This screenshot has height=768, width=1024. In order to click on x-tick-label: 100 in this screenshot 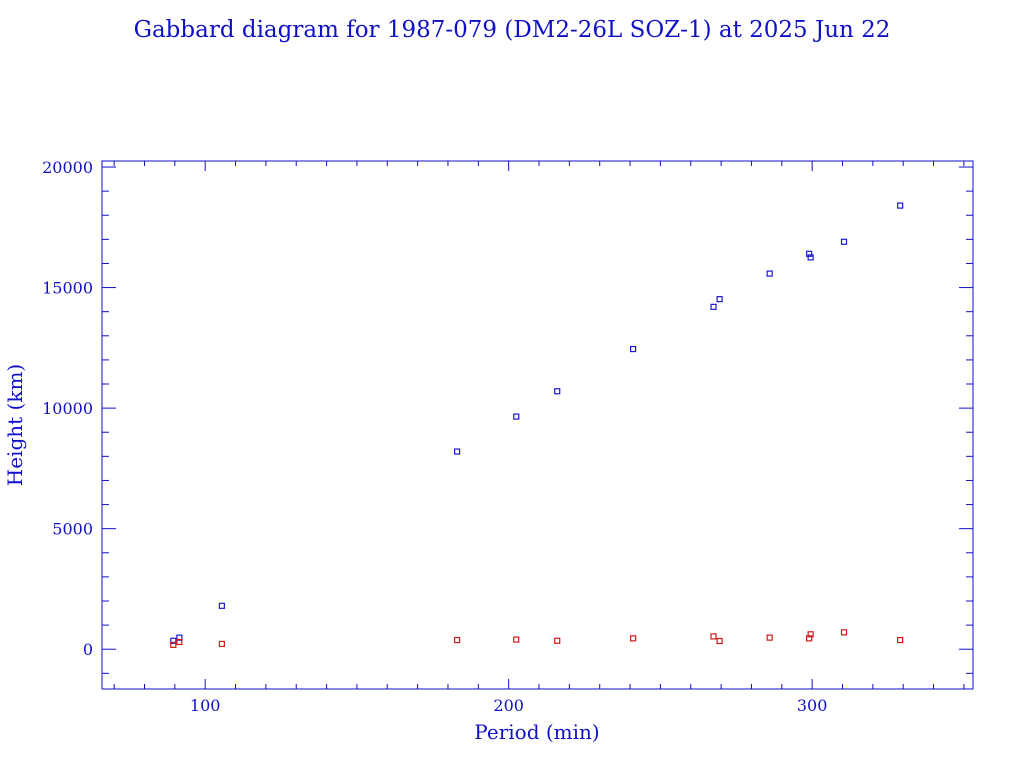, I will do `click(205, 705)`.